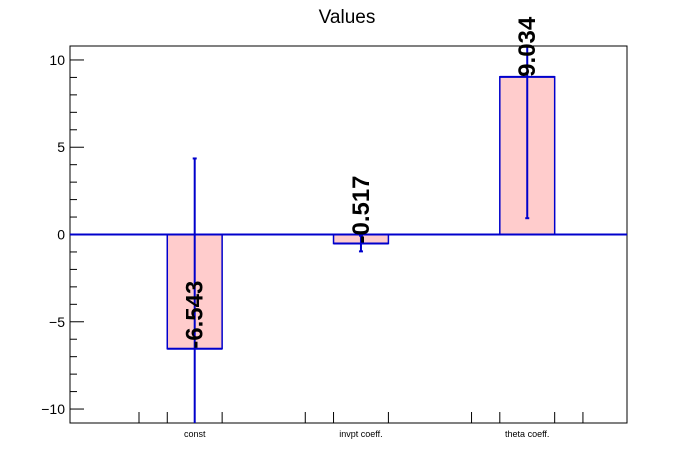  I want to click on data-label: -6.543, so click(195, 315).